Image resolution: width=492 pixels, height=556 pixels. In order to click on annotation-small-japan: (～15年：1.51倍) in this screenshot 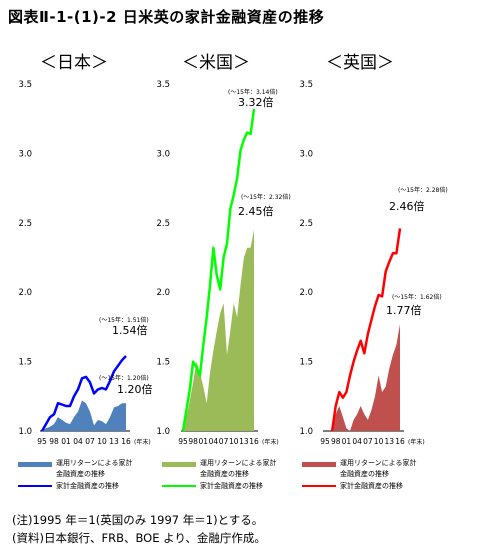, I will do `click(124, 320)`.